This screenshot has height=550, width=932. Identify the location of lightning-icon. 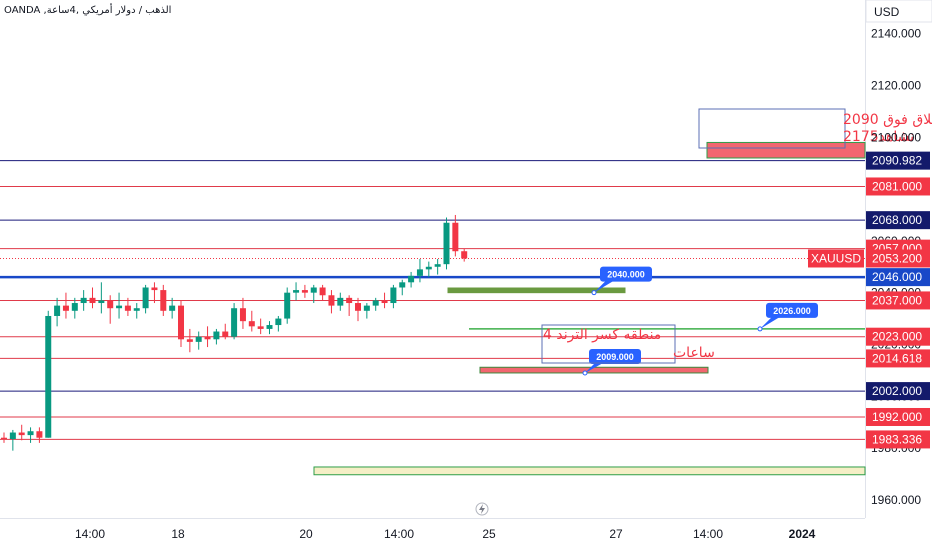
(482, 509).